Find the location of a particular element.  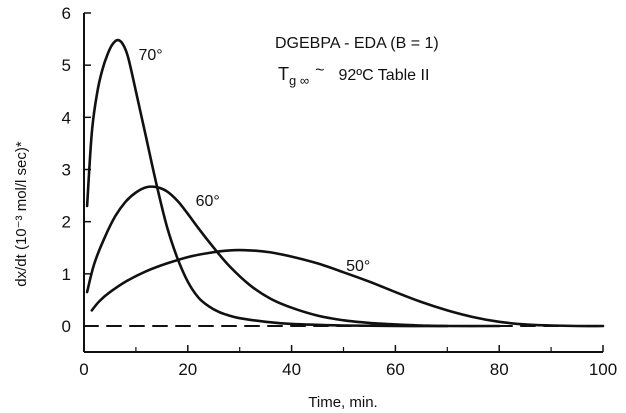

curve-label-70: 70° is located at coordinates (150, 55).